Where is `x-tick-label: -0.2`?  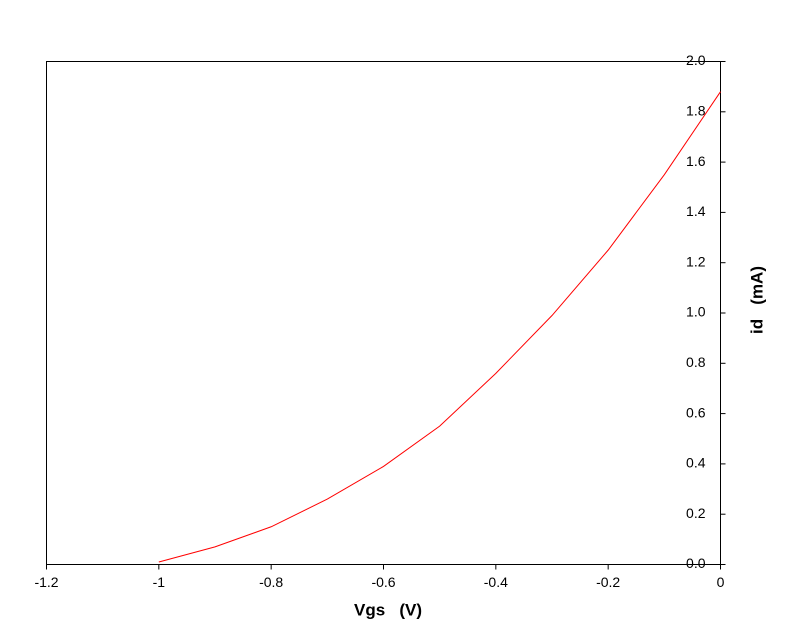 x-tick-label: -0.2 is located at coordinates (608, 582).